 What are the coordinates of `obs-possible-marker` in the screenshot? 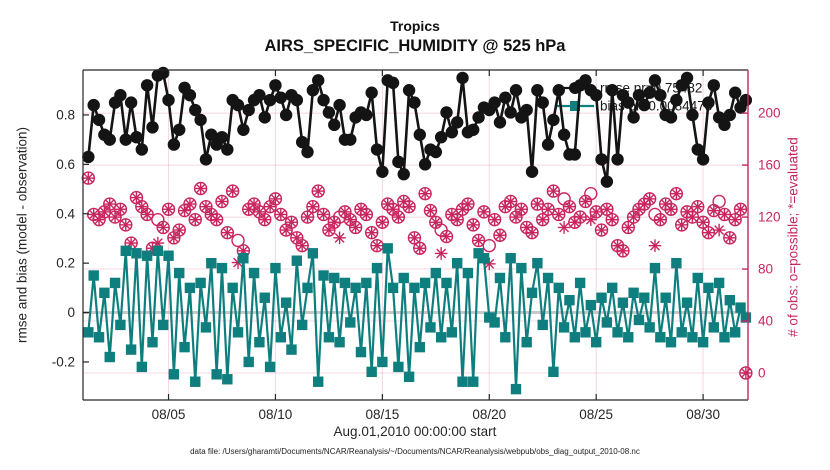 It's located at (238, 240).